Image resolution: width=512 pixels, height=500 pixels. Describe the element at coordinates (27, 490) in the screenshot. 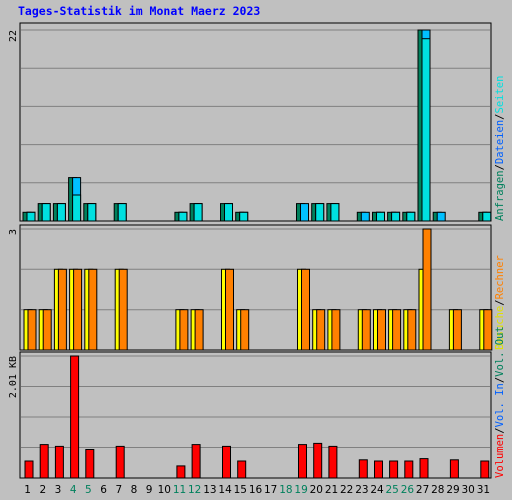

I see `x-tick-label: 1` at that location.